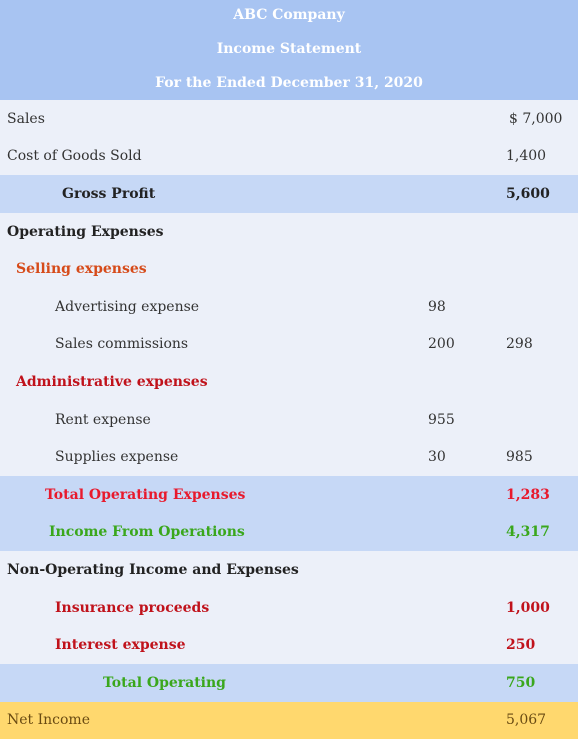 This screenshot has width=578, height=740. What do you see at coordinates (147, 532) in the screenshot?
I see `income-from-operations-label: Income From Operations` at bounding box center [147, 532].